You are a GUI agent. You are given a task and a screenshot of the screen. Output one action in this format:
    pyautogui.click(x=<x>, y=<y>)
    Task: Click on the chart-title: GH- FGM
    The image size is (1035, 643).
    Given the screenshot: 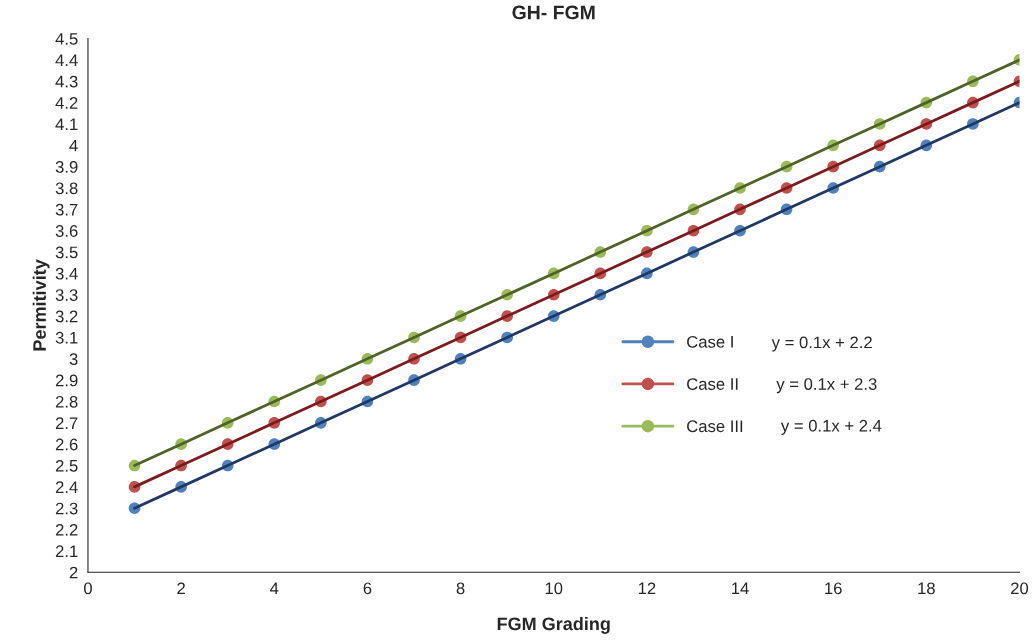 What is the action you would take?
    pyautogui.click(x=553, y=12)
    